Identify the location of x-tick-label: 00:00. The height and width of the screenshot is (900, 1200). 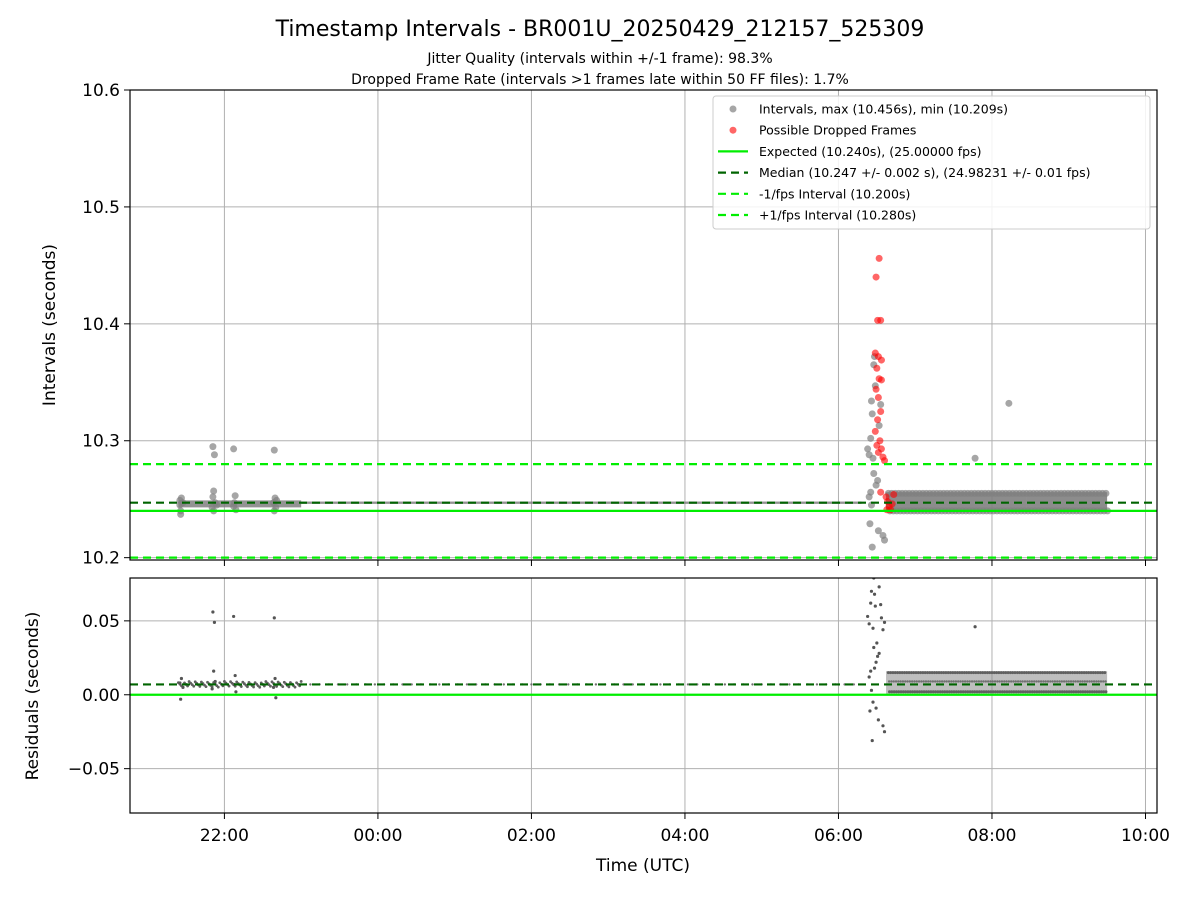
(377, 836).